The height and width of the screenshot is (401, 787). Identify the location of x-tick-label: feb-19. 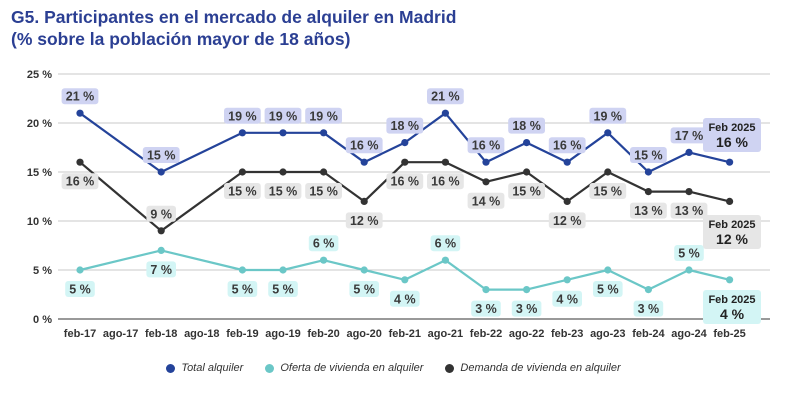
(242, 334).